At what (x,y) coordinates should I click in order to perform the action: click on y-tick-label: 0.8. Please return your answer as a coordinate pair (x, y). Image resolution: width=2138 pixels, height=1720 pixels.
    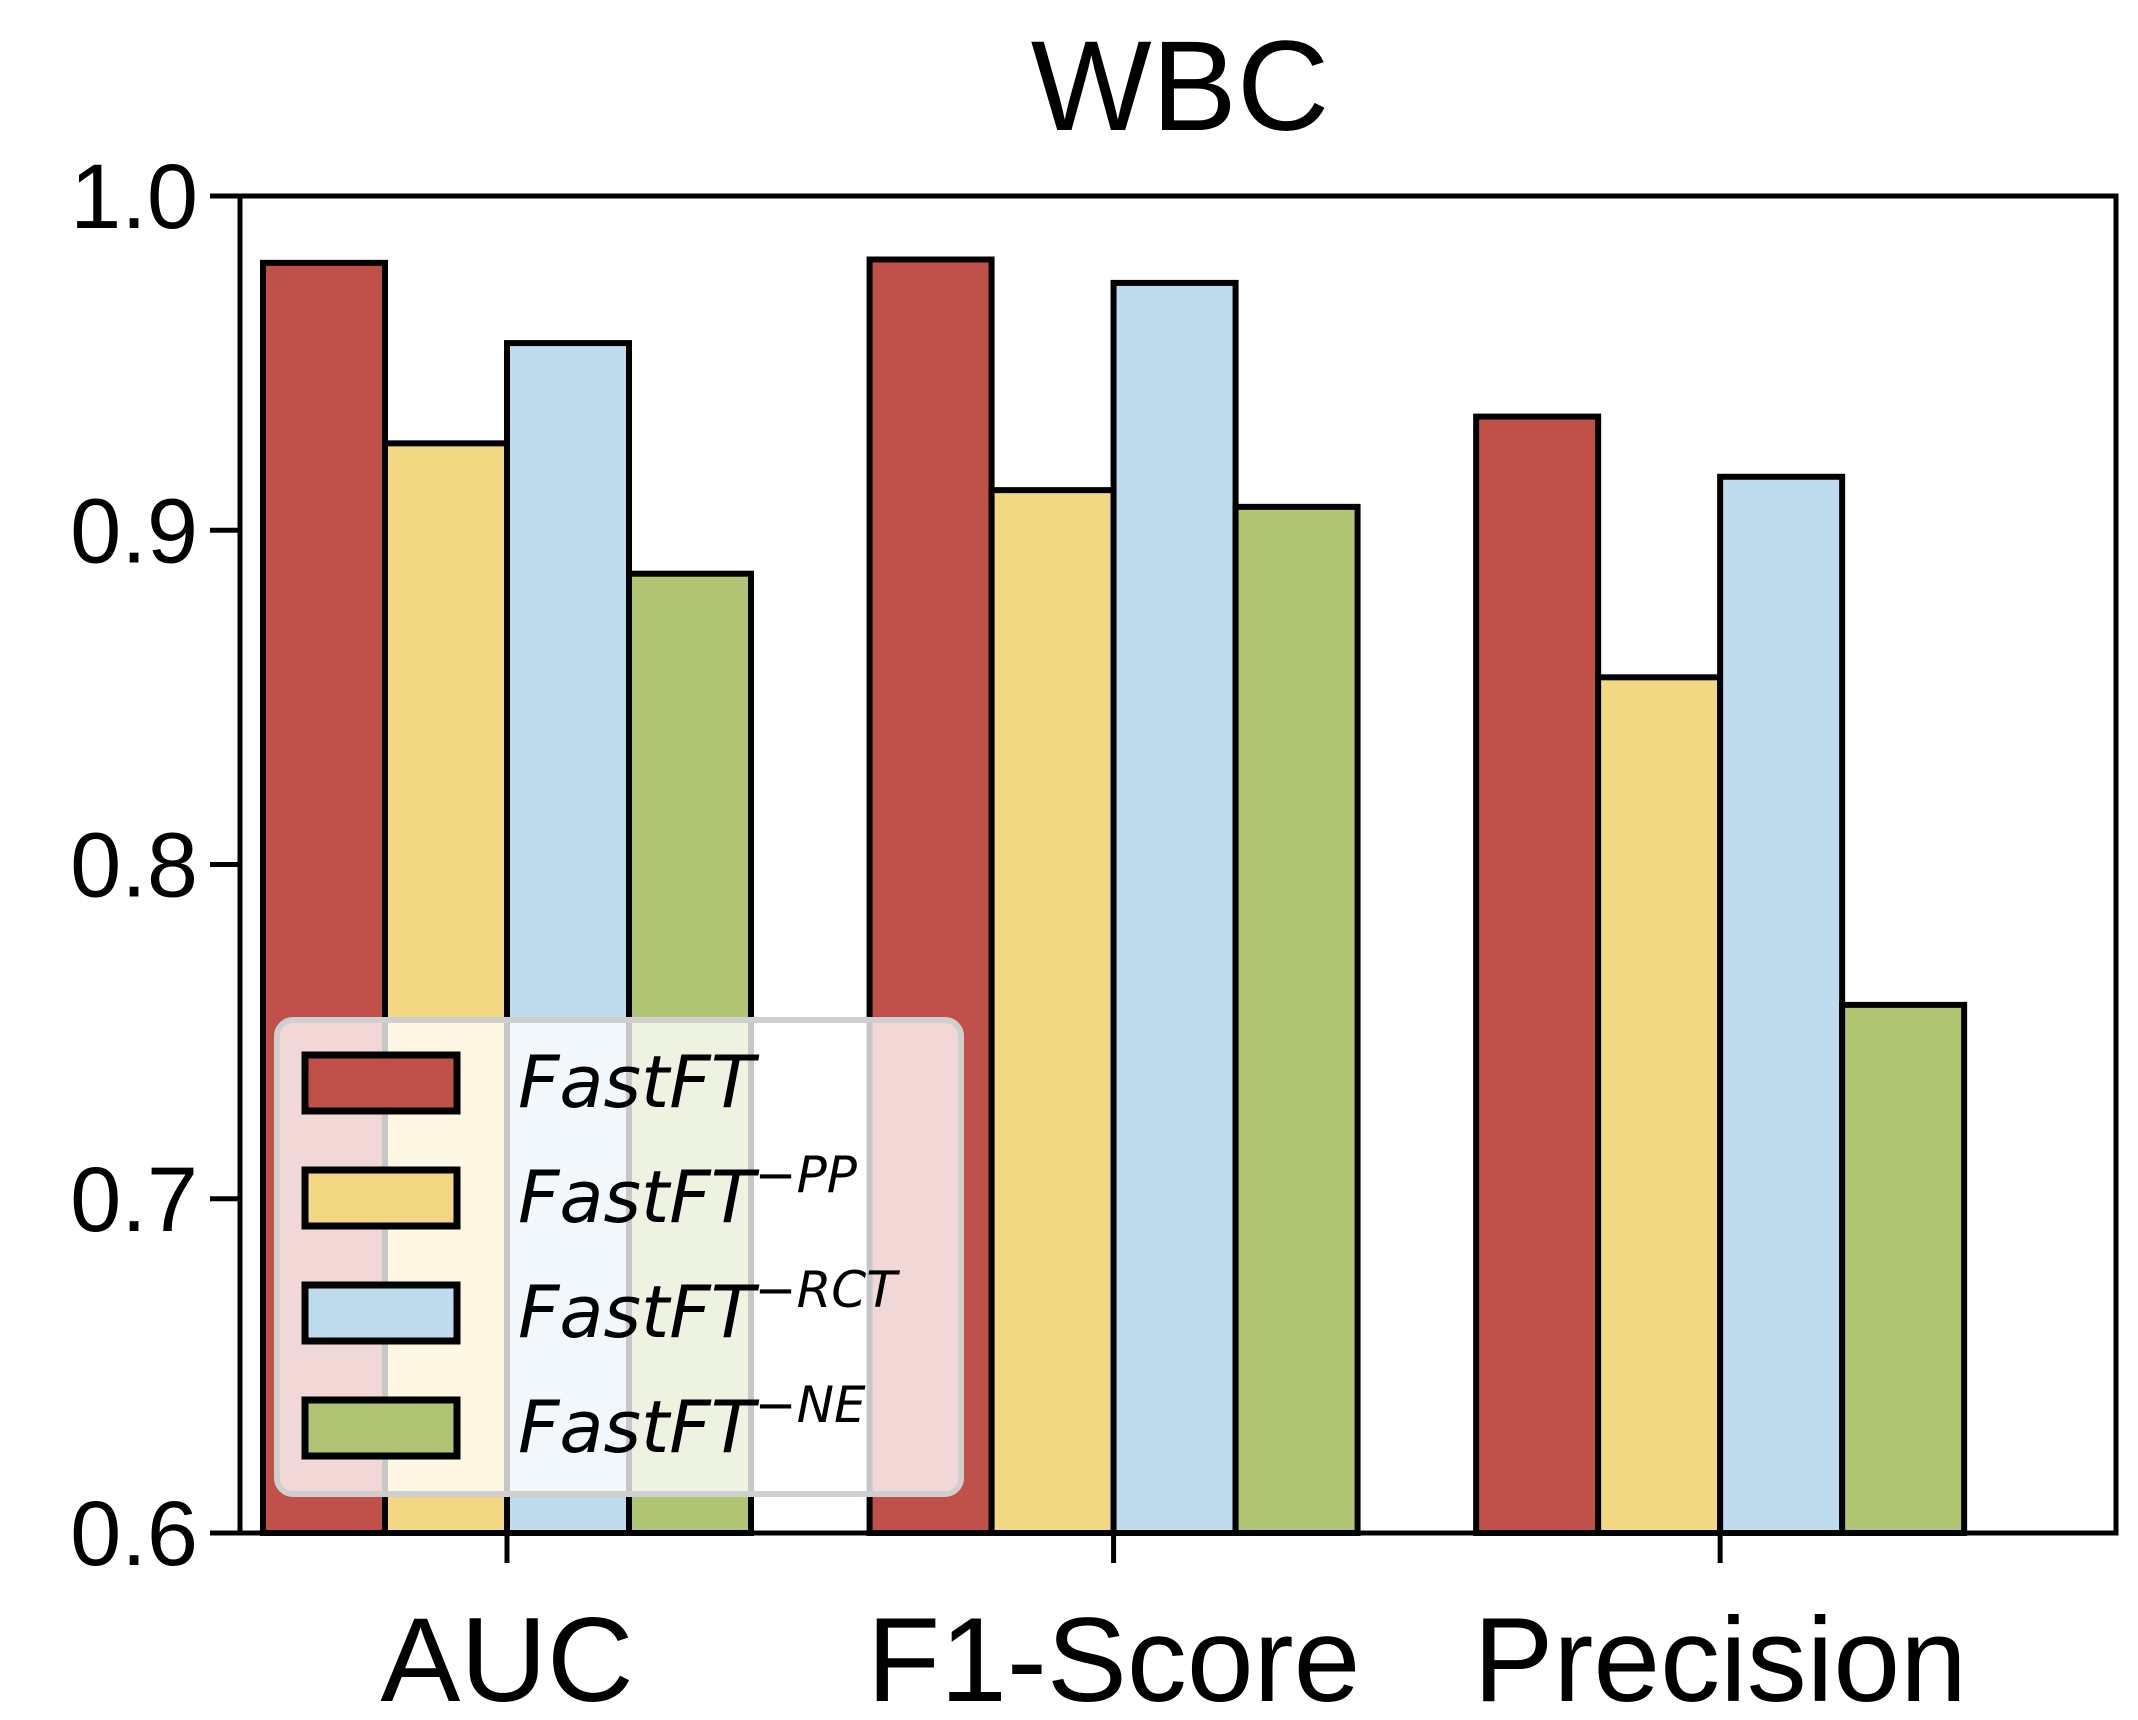
    Looking at the image, I should click on (134, 866).